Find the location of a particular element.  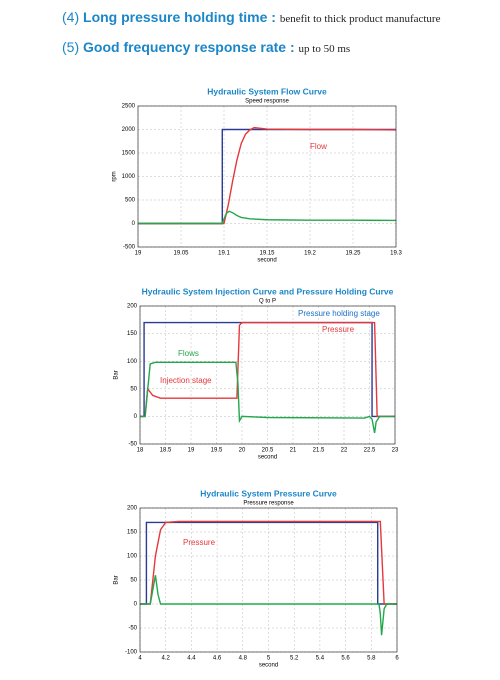

chart-title: Hydraulic System Flow Curve is located at coordinates (267, 91).